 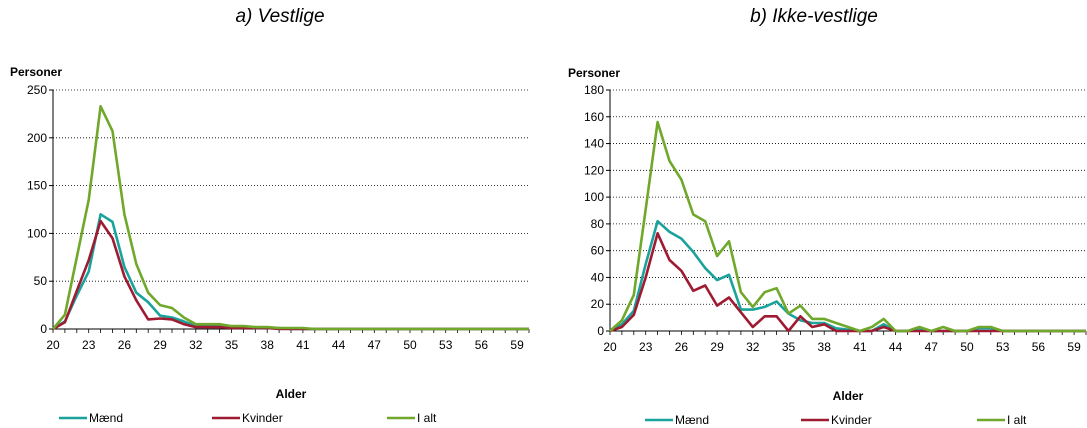 I want to click on vestlige-x-tick-label: 26, so click(x=125, y=345).